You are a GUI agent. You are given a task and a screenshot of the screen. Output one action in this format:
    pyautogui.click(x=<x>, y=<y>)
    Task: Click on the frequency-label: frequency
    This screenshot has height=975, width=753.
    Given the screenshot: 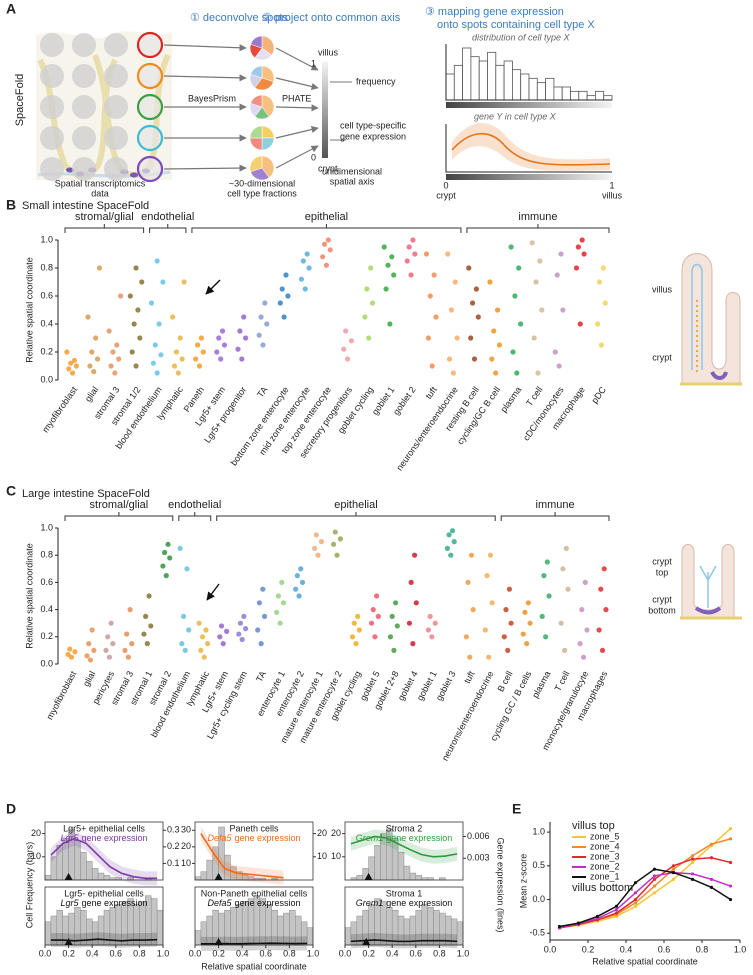 What is the action you would take?
    pyautogui.click(x=376, y=81)
    